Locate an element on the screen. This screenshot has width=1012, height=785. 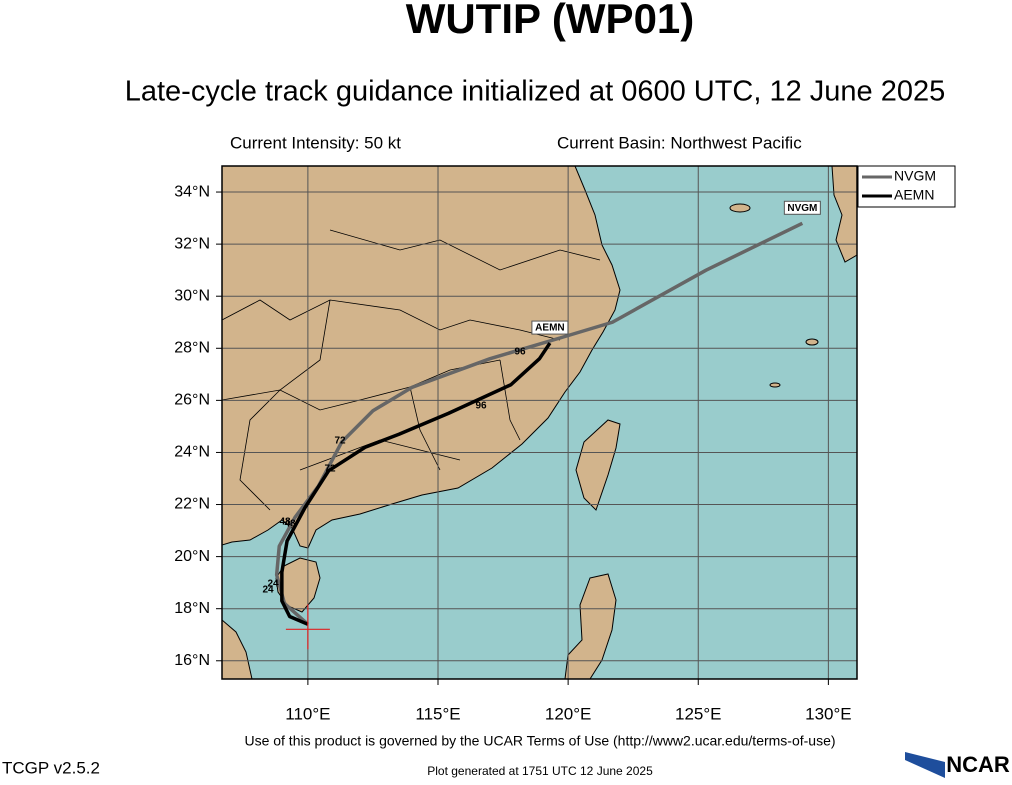
x-tick-label: 125°E is located at coordinates (698, 713).